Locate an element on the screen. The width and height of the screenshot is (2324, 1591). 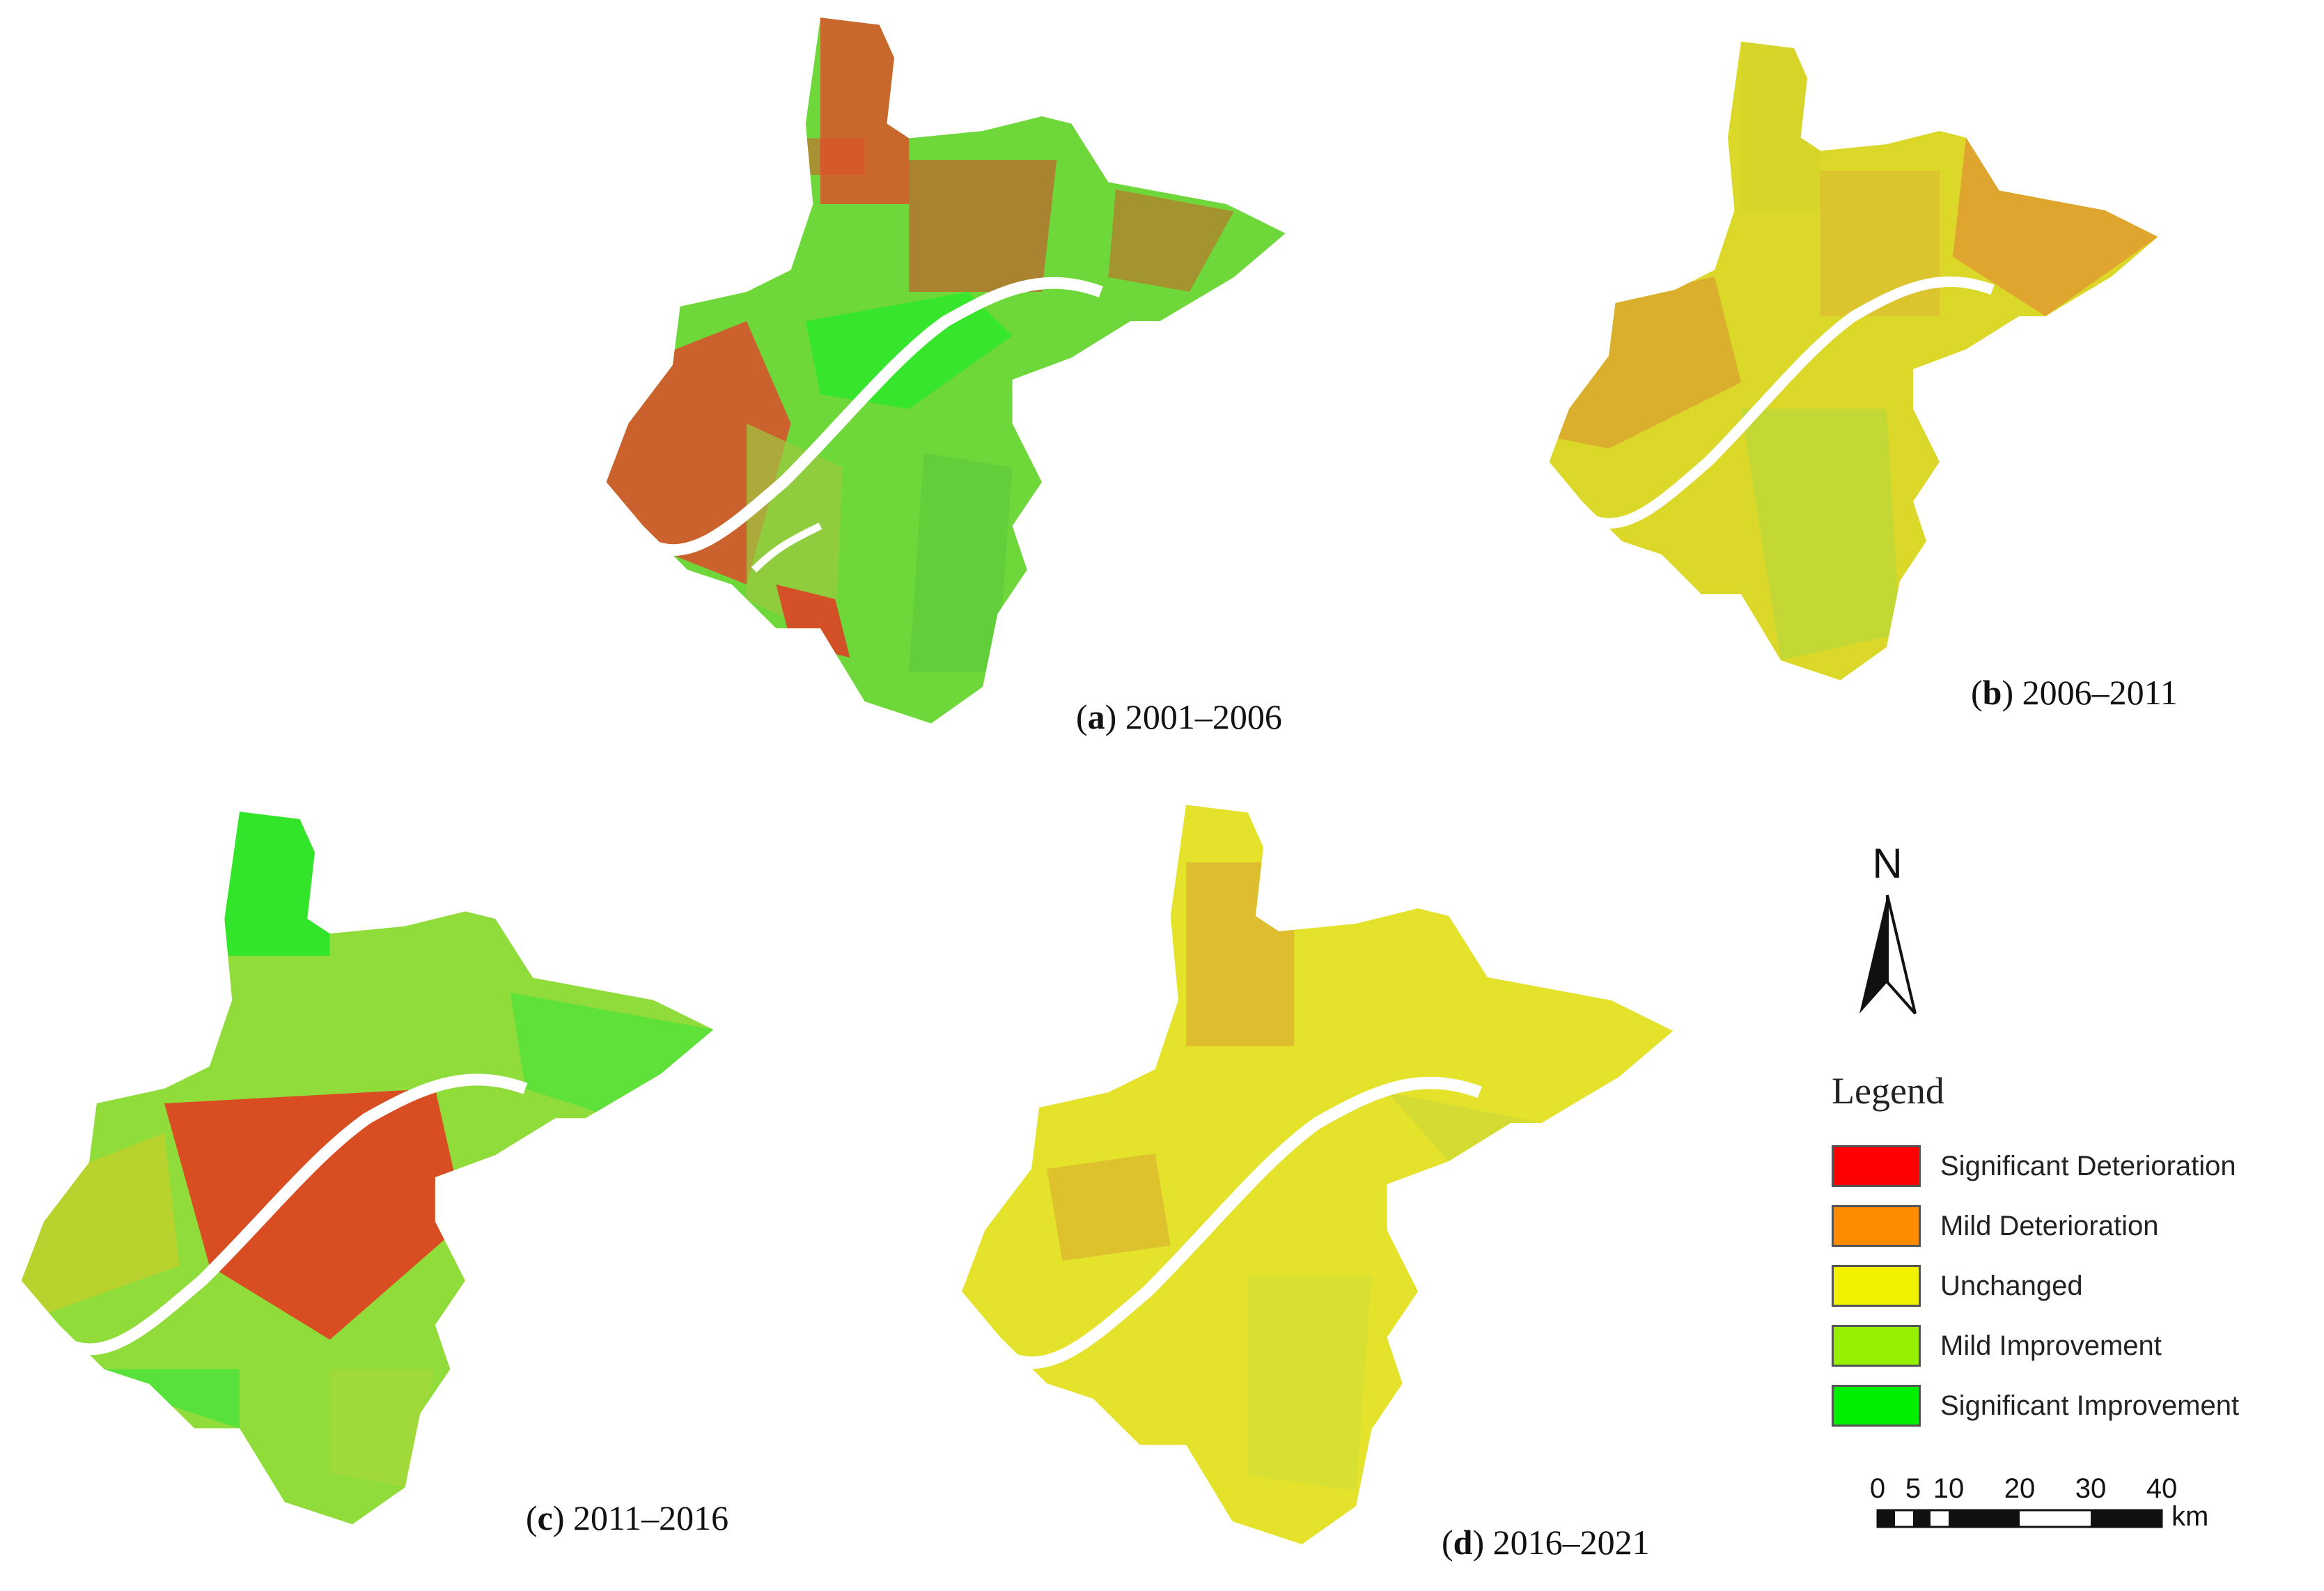
caption-d: (d) 2016–2021 is located at coordinates (1546, 1543).